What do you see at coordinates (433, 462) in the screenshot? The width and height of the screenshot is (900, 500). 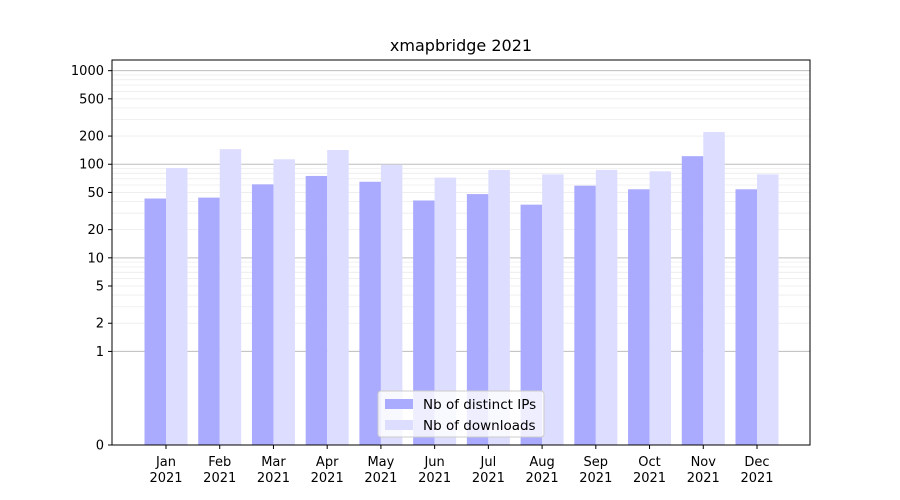 I see `x-tick-label: Jun` at bounding box center [433, 462].